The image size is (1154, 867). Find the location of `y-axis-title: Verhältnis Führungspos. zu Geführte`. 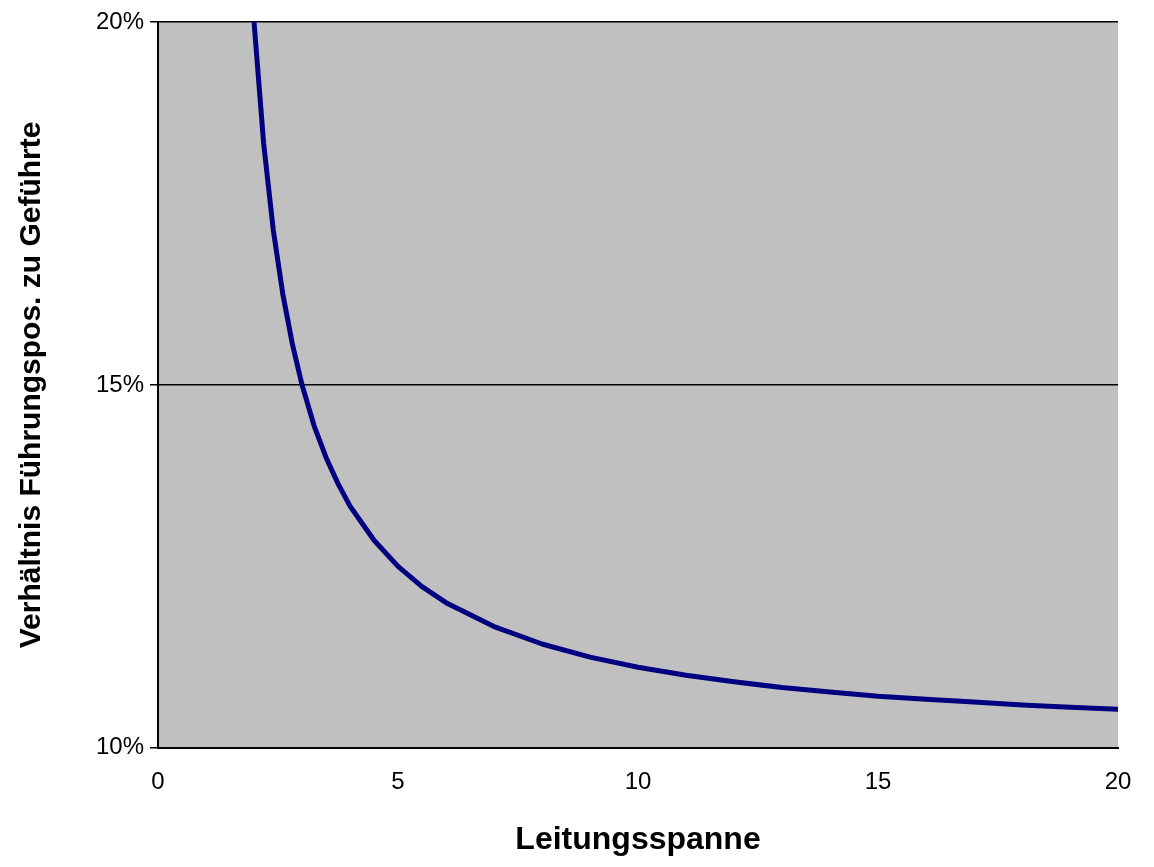

y-axis-title: Verhältnis Führungspos. zu Geführte is located at coordinates (30, 385).